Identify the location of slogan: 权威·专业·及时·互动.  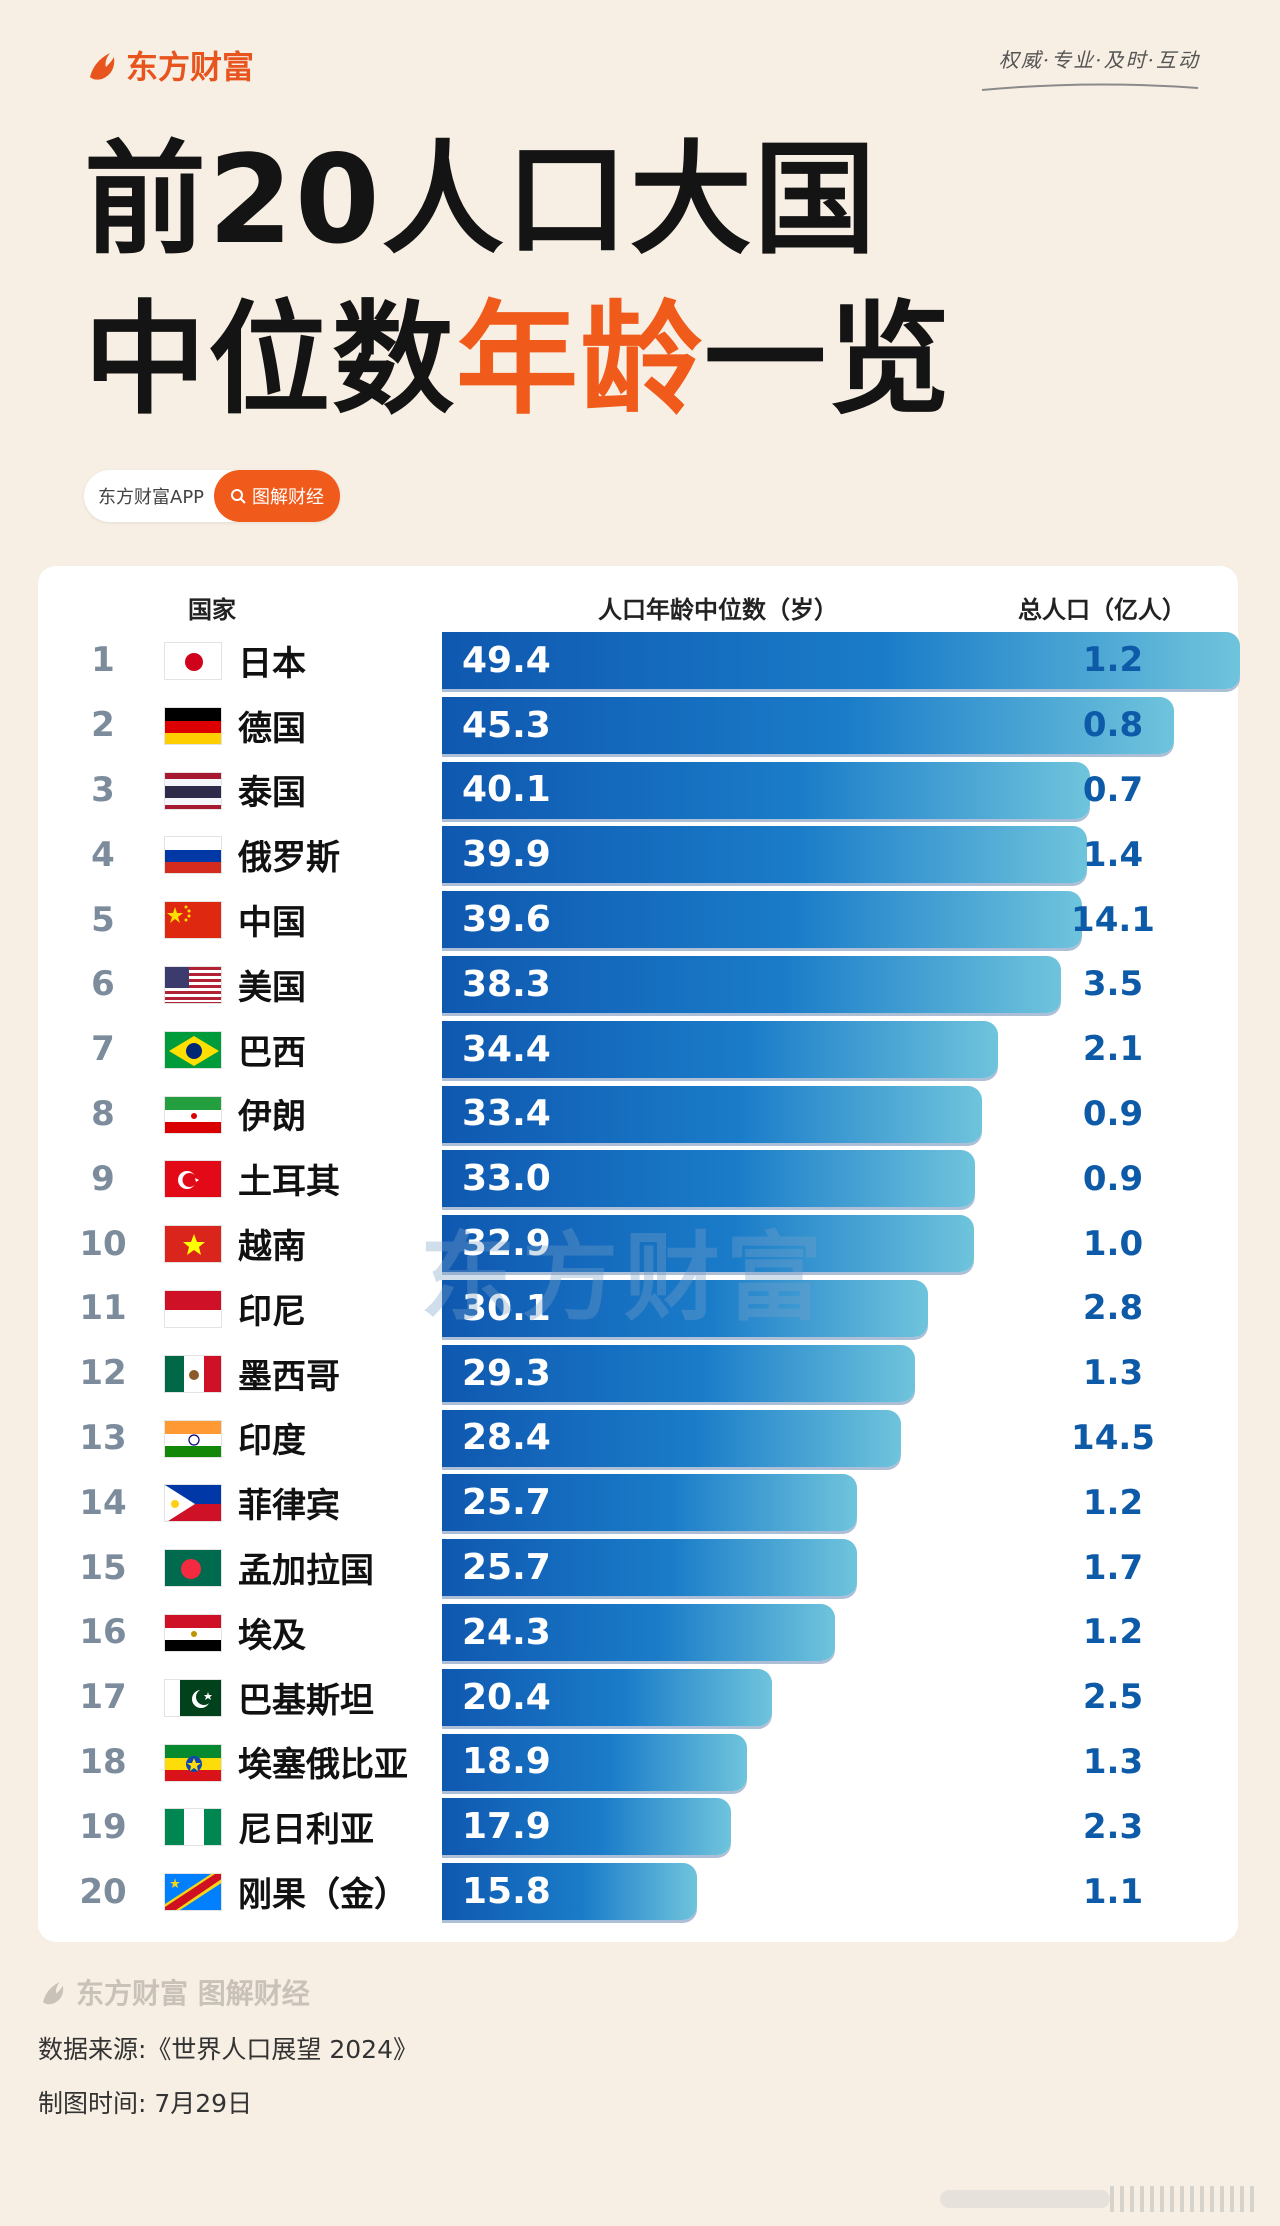
(1099, 60).